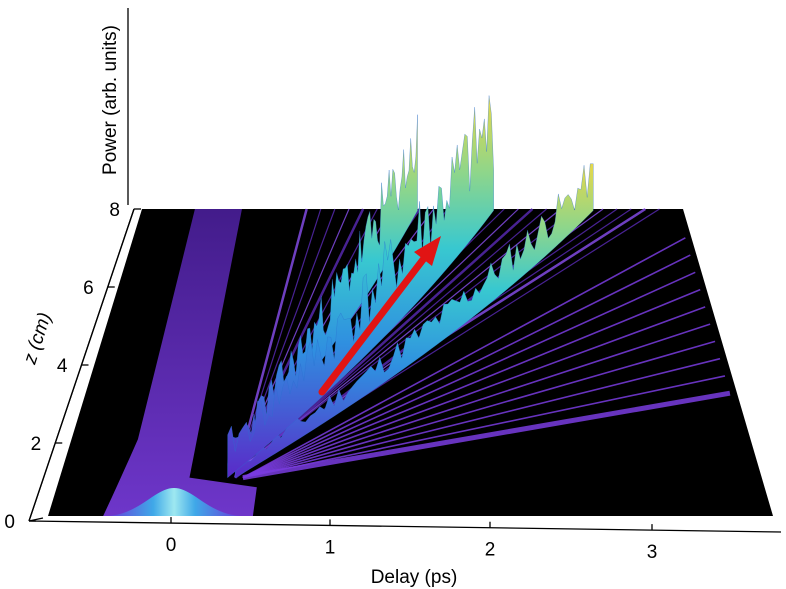 The height and width of the screenshot is (589, 786). What do you see at coordinates (62, 366) in the screenshot?
I see `z-tick-label: 4` at bounding box center [62, 366].